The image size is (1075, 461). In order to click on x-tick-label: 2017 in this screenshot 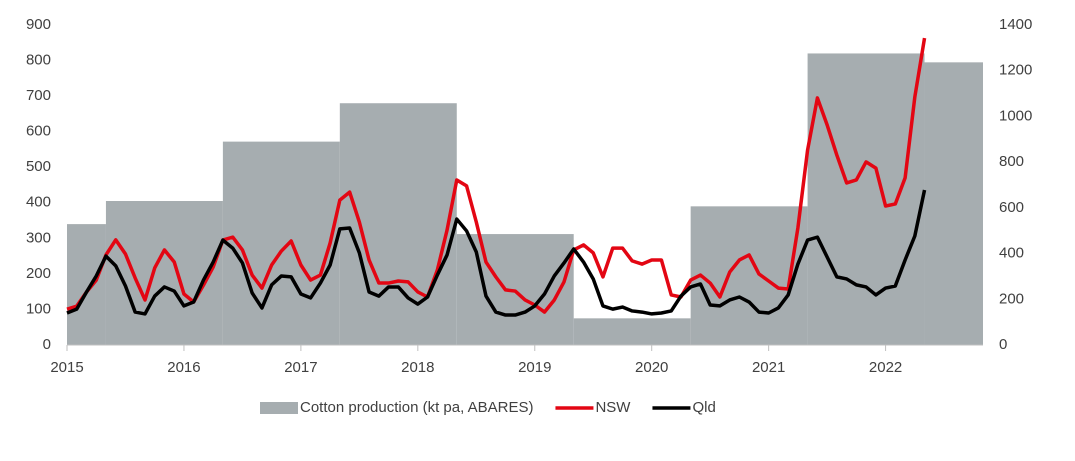, I will do `click(300, 367)`.